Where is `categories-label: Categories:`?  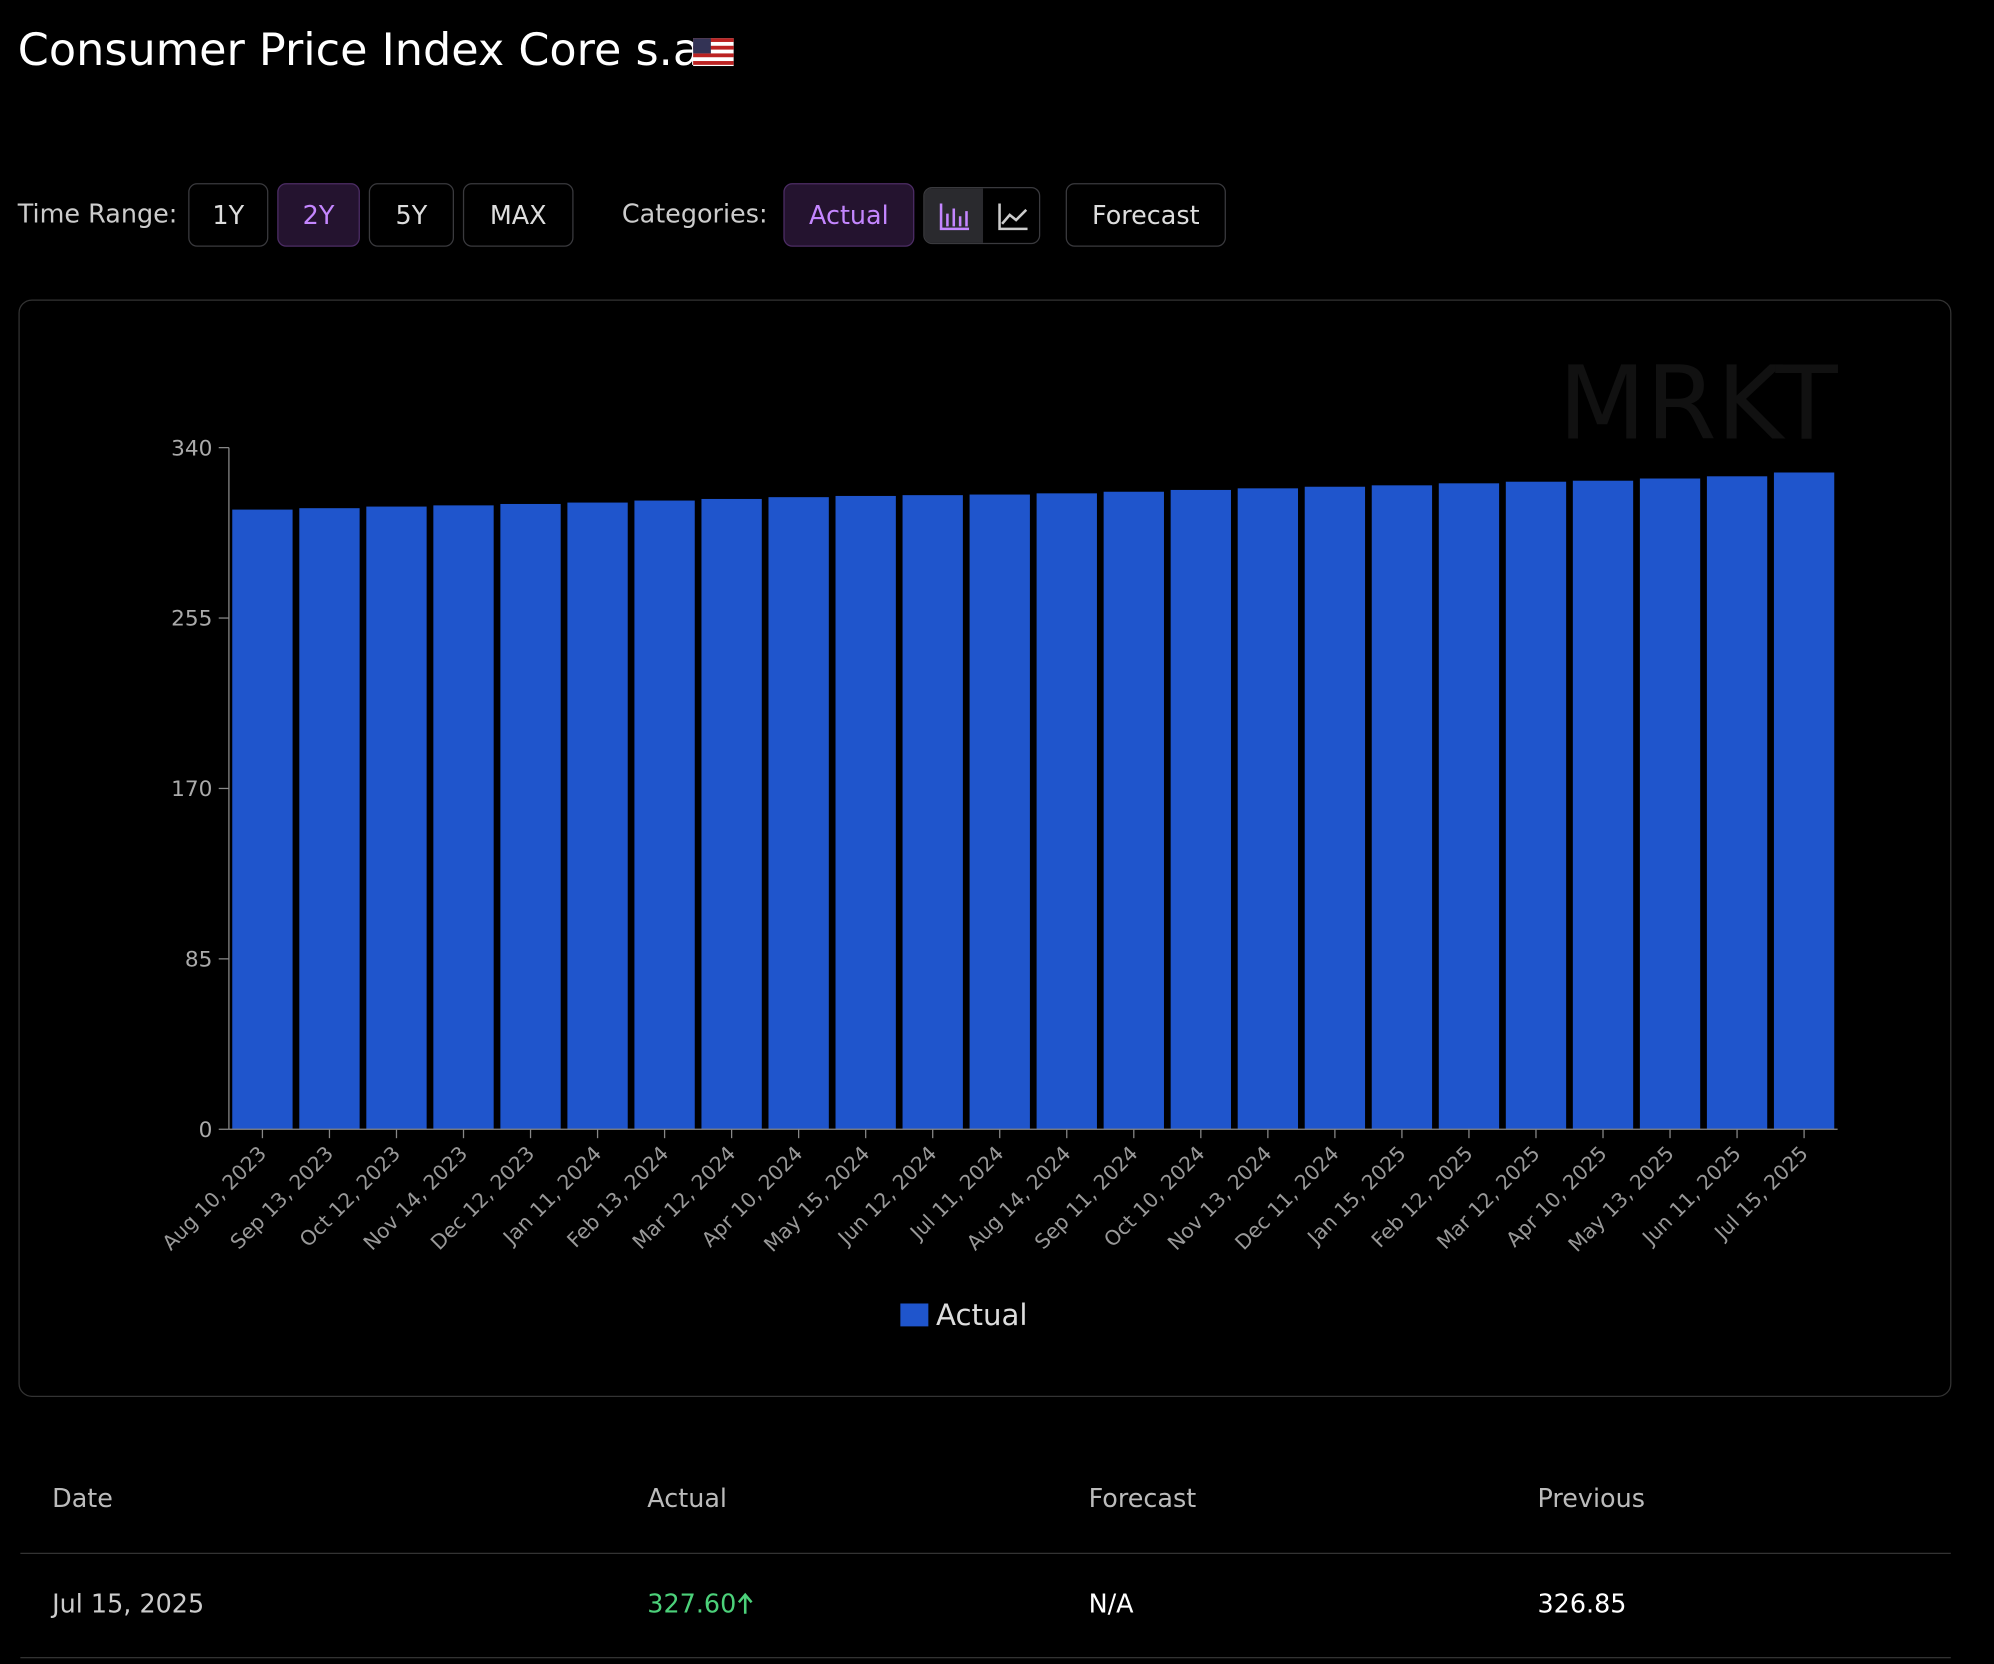
categories-label: Categories: is located at coordinates (694, 213).